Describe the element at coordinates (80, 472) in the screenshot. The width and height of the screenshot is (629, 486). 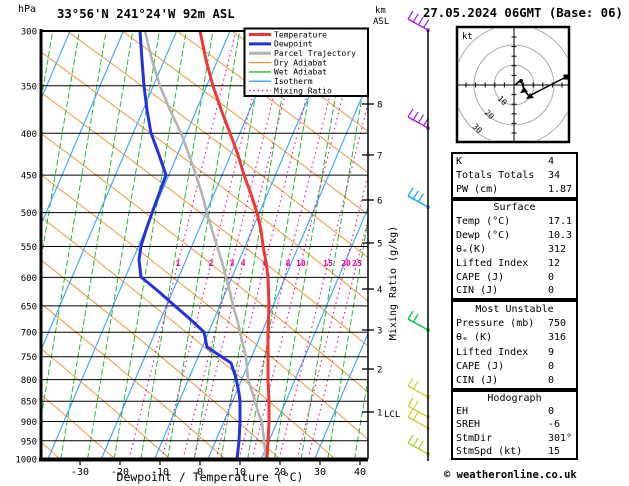
I see `temp-tick-label: -30` at that location.